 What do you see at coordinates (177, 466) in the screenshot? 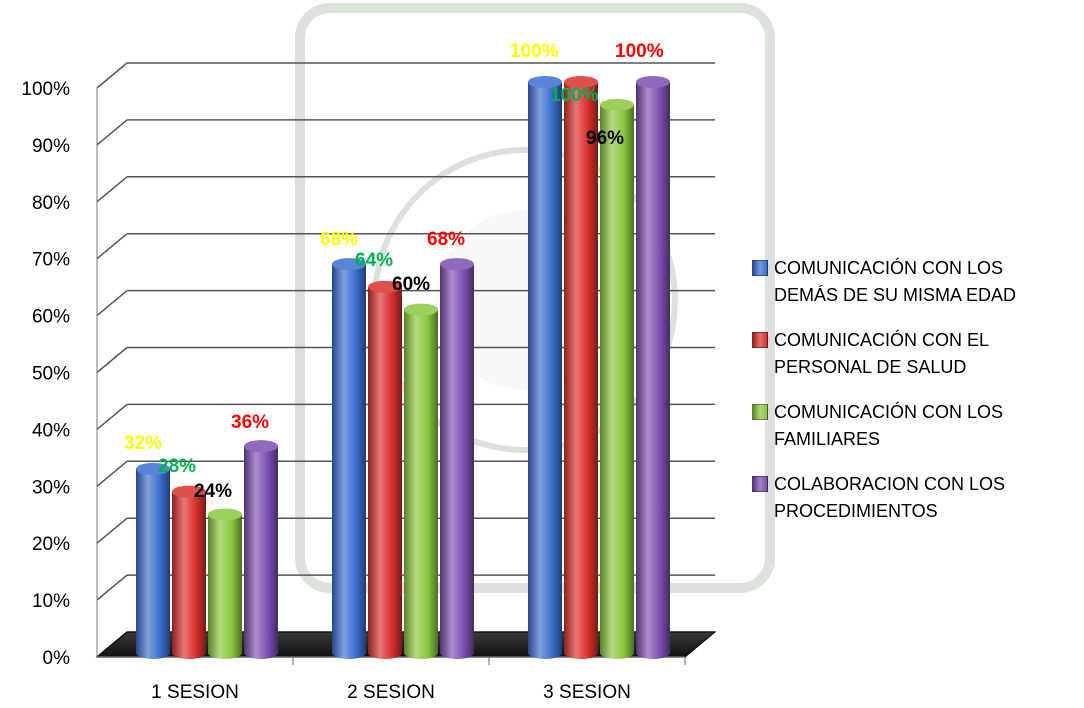
I see `data-label-1-series-2: 28%` at bounding box center [177, 466].